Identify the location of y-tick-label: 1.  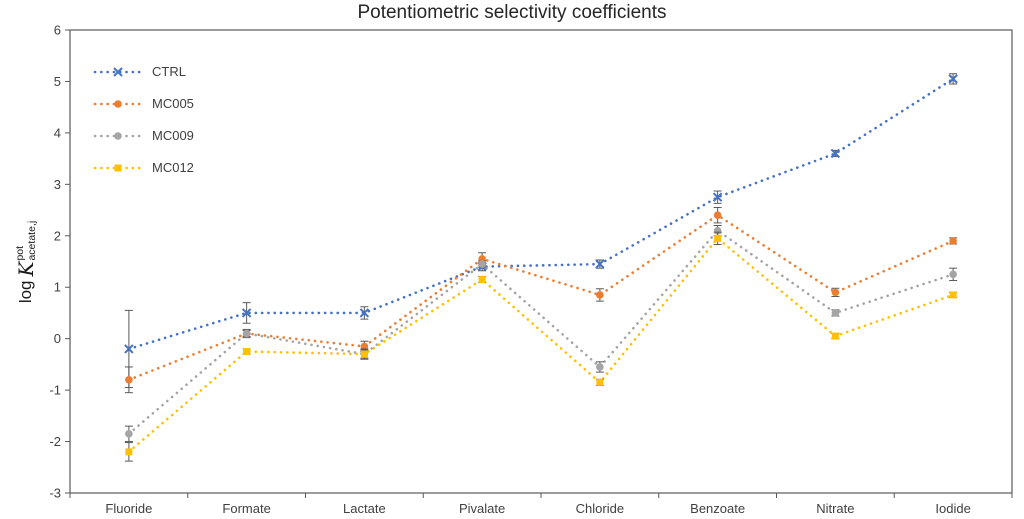
(57, 287).